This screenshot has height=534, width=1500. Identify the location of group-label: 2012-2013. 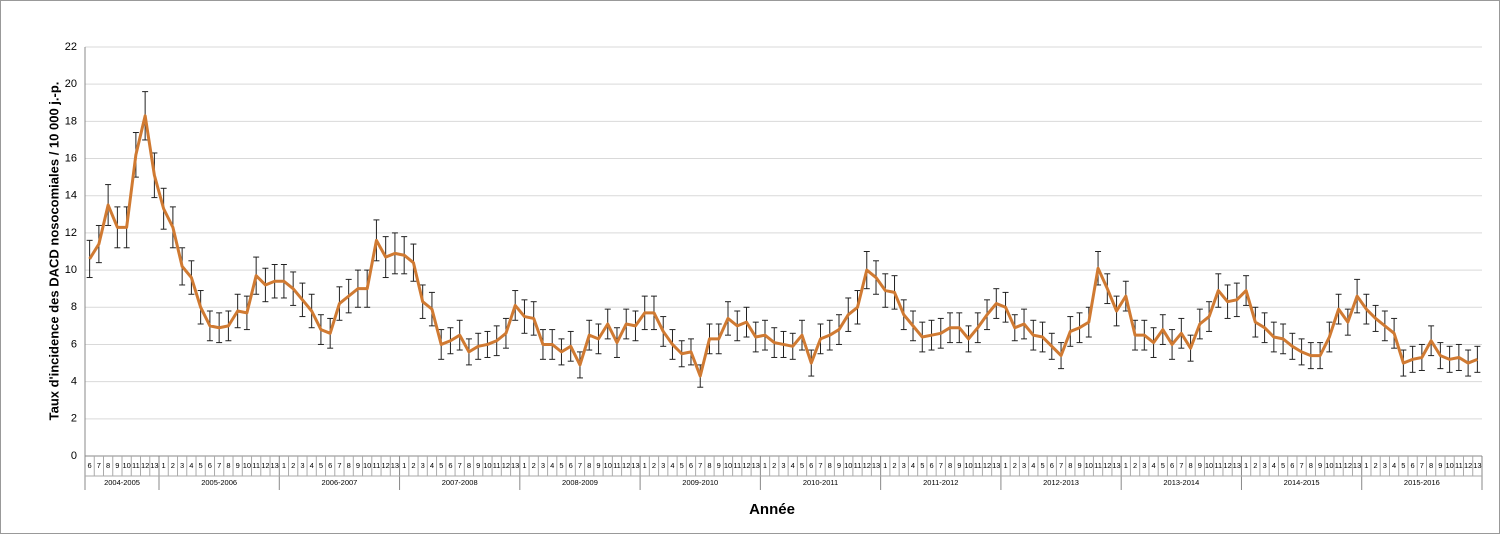
(1061, 482).